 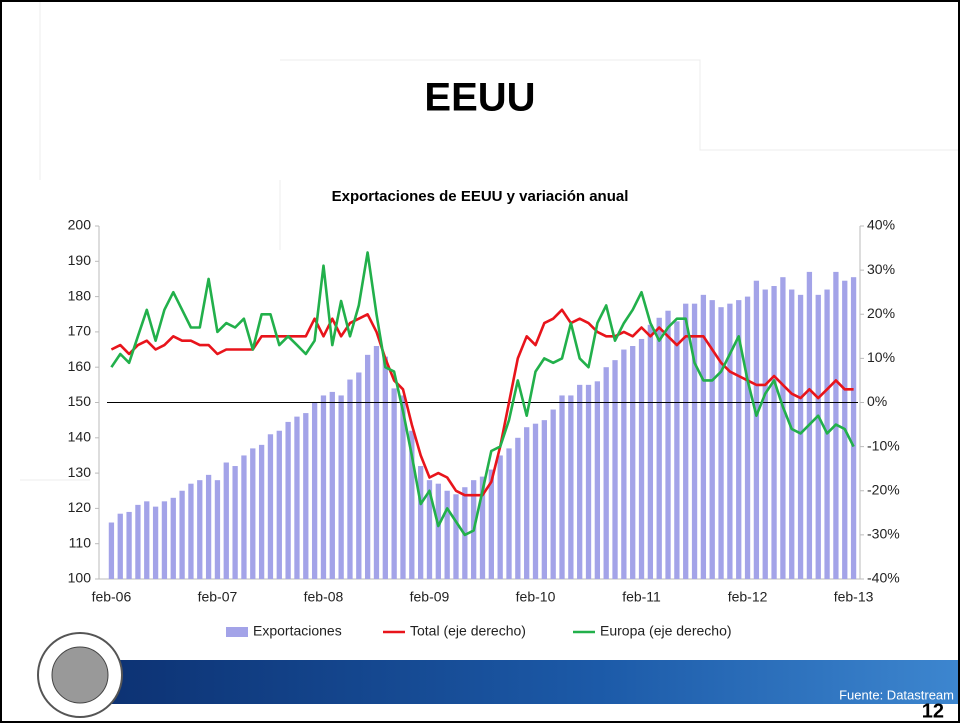 I want to click on y2-tick-label: 0%, so click(x=877, y=401).